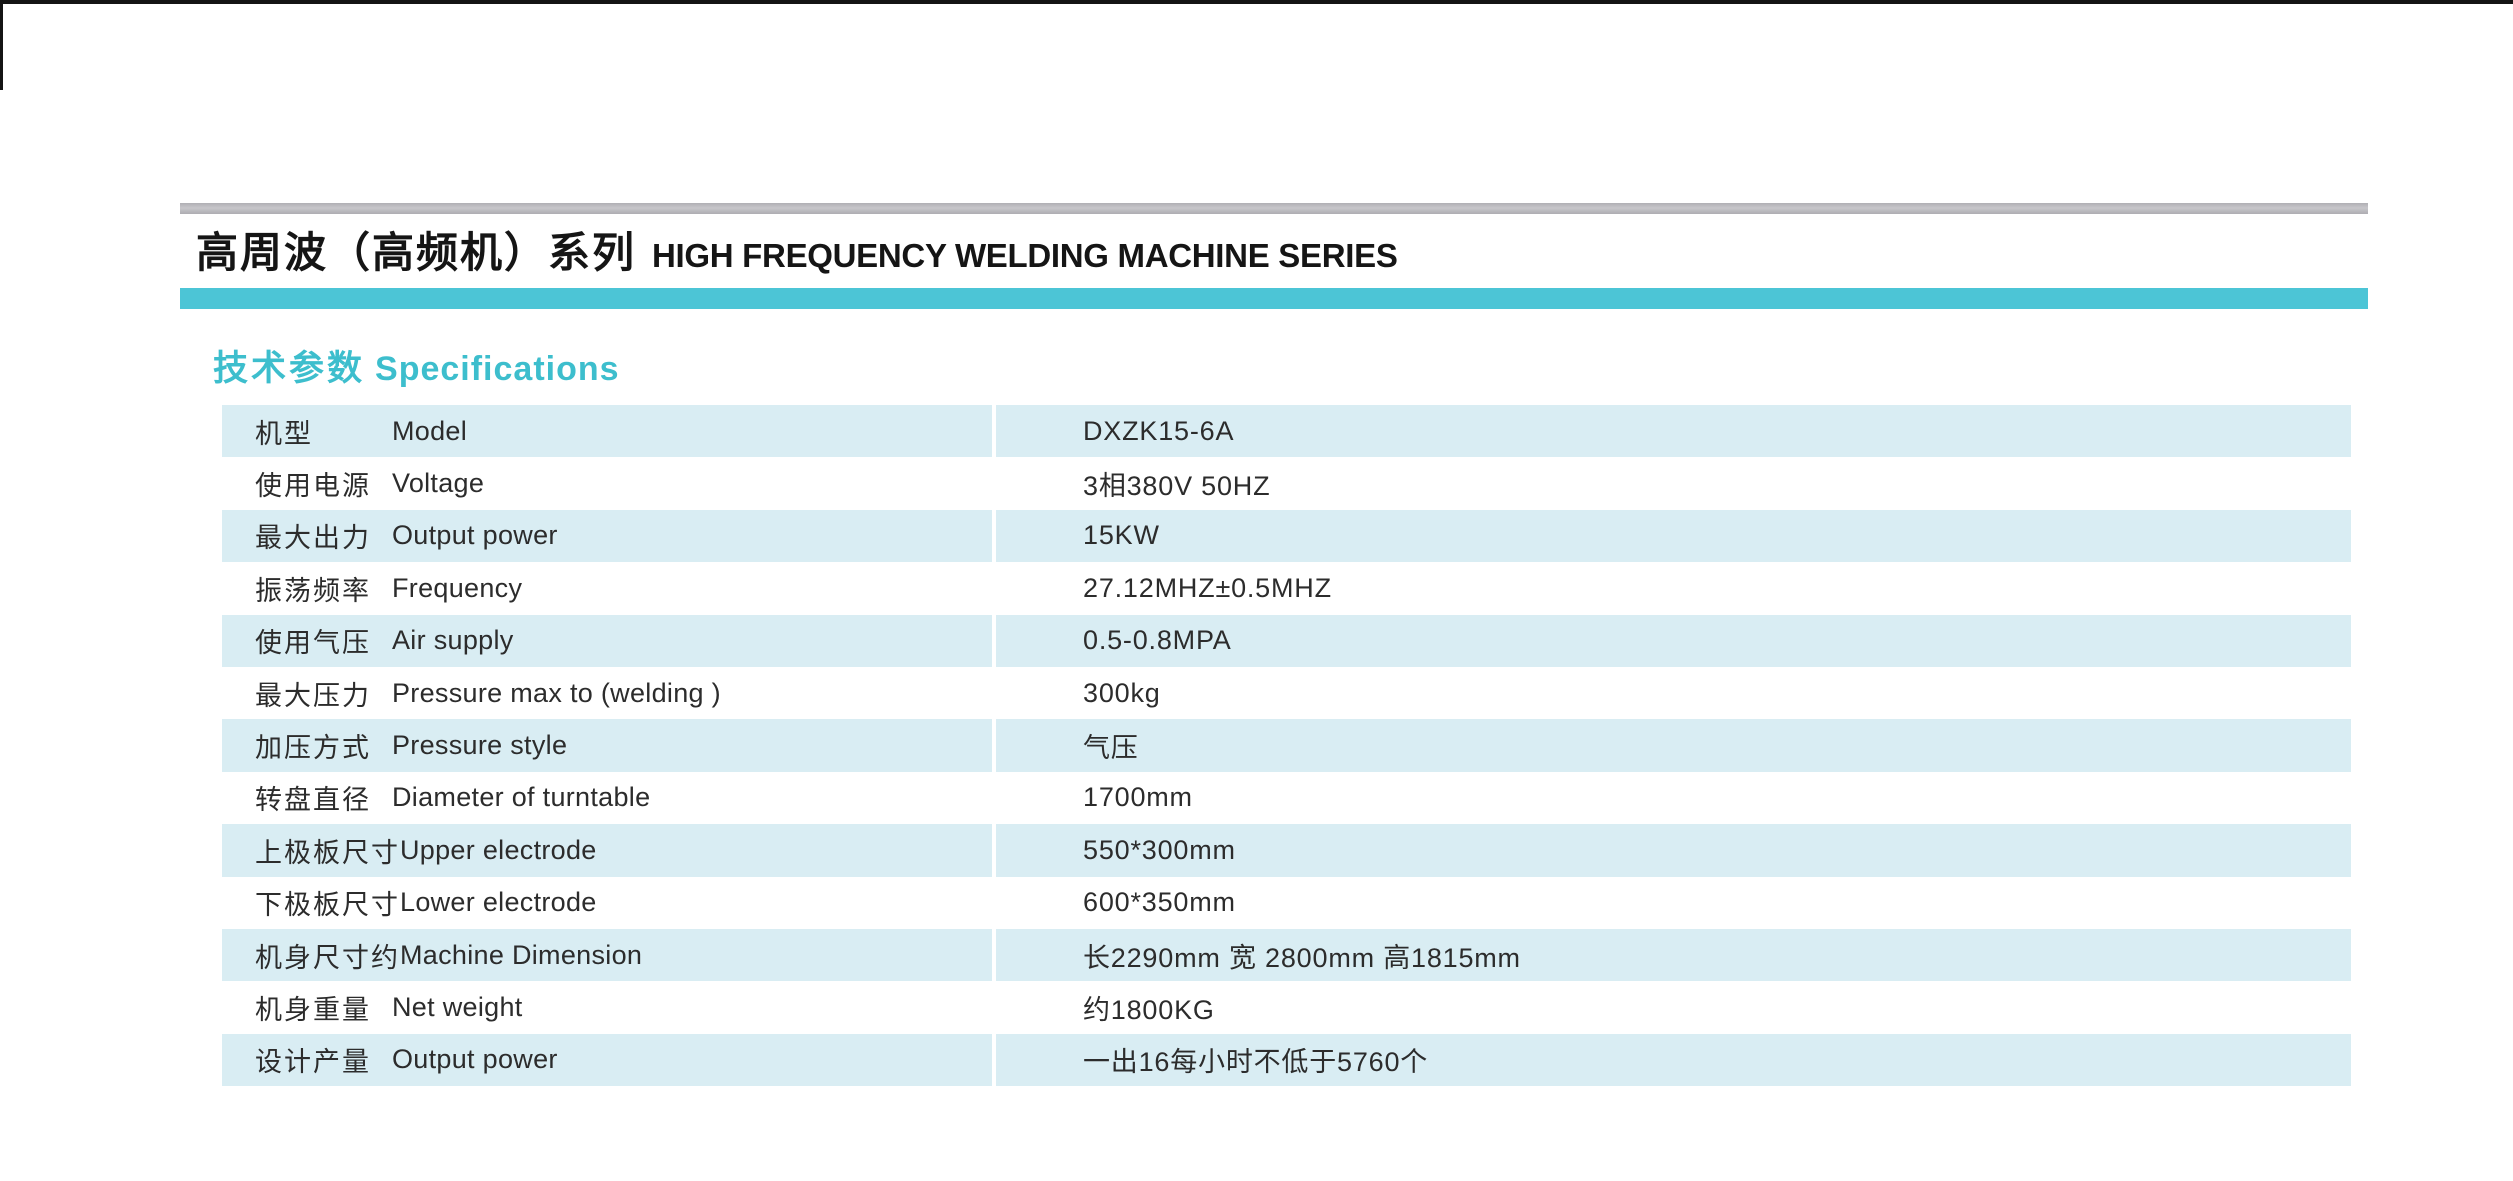 This screenshot has width=2513, height=1181. I want to click on series-title-en: HIGH FREQUENCY WELDING MACHINE SERIES, so click(1025, 255).